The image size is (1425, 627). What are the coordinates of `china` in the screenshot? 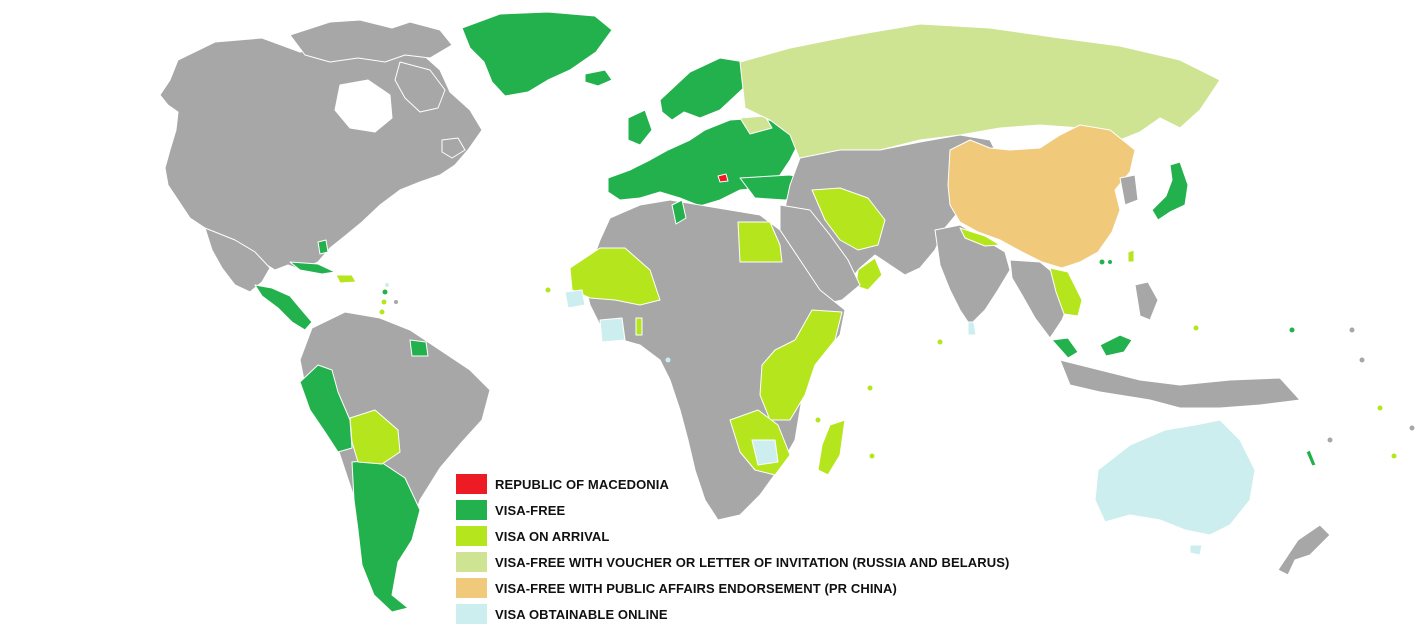 It's located at (1041, 196).